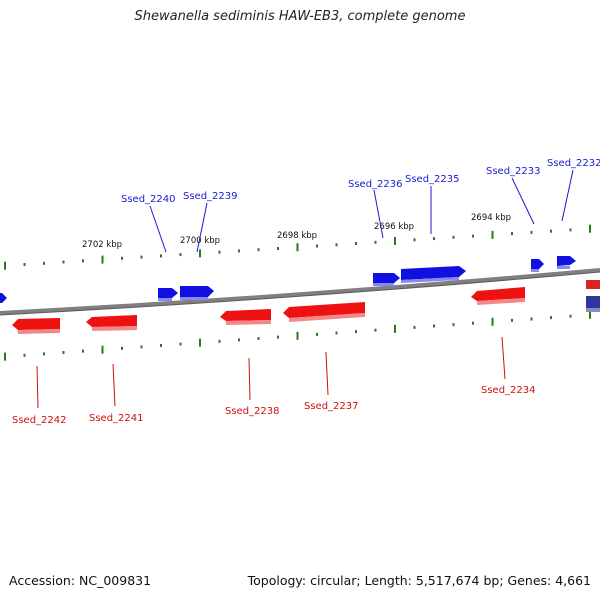 This screenshot has height=600, width=600. What do you see at coordinates (3, 298) in the screenshot?
I see `gene-forward-offscreen-left` at bounding box center [3, 298].